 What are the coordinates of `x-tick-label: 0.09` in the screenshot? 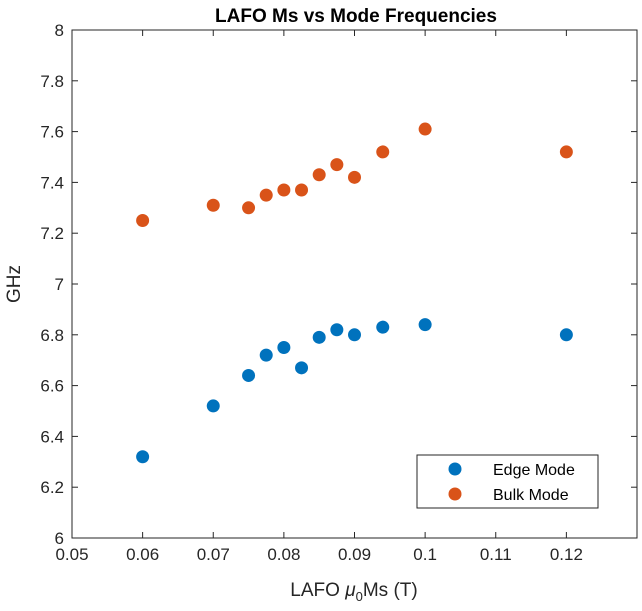 It's located at (354, 554).